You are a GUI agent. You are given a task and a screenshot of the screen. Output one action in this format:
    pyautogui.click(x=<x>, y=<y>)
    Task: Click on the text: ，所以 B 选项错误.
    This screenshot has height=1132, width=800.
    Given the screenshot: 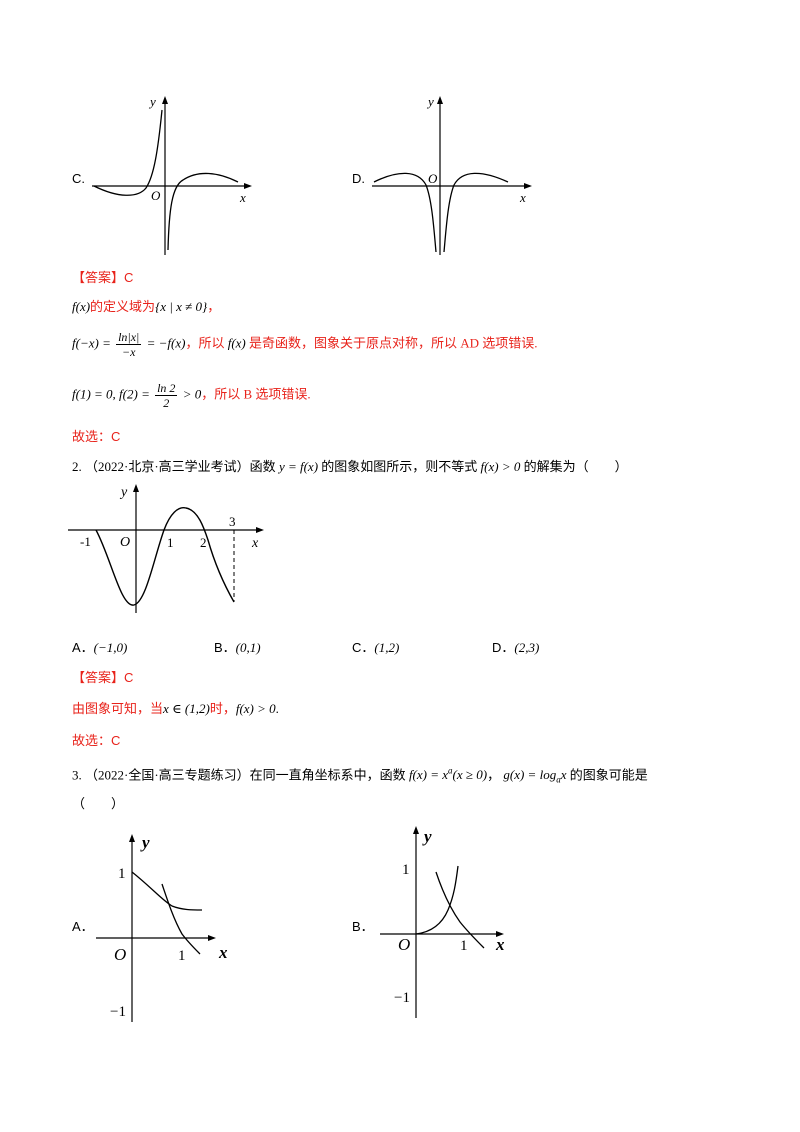 What is the action you would take?
    pyautogui.click(x=256, y=394)
    